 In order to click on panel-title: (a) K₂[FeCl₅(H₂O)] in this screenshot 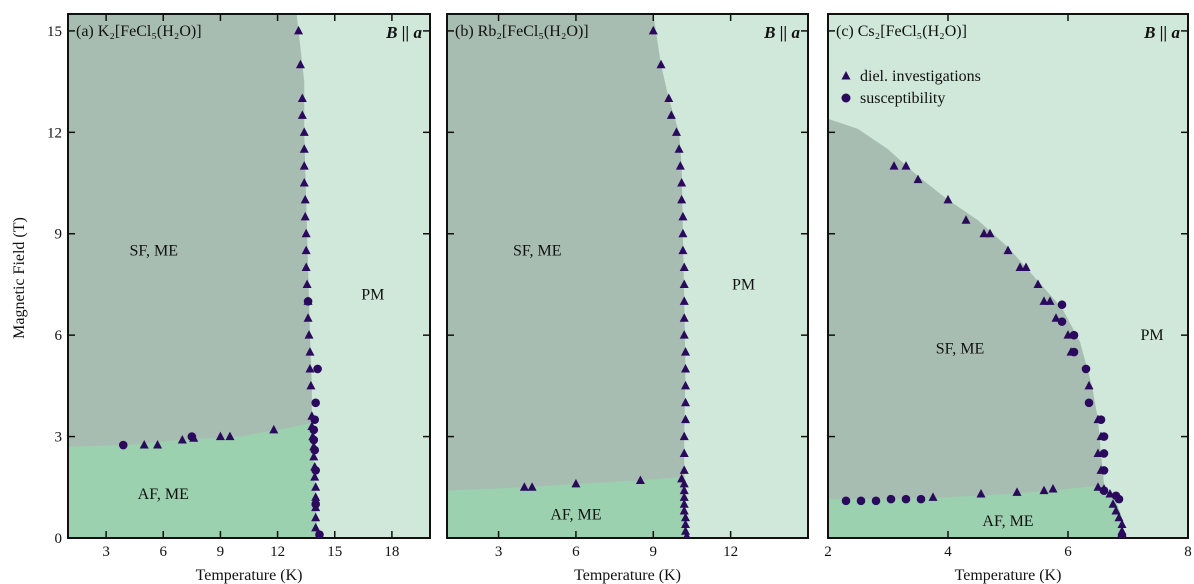, I will do `click(139, 31)`.